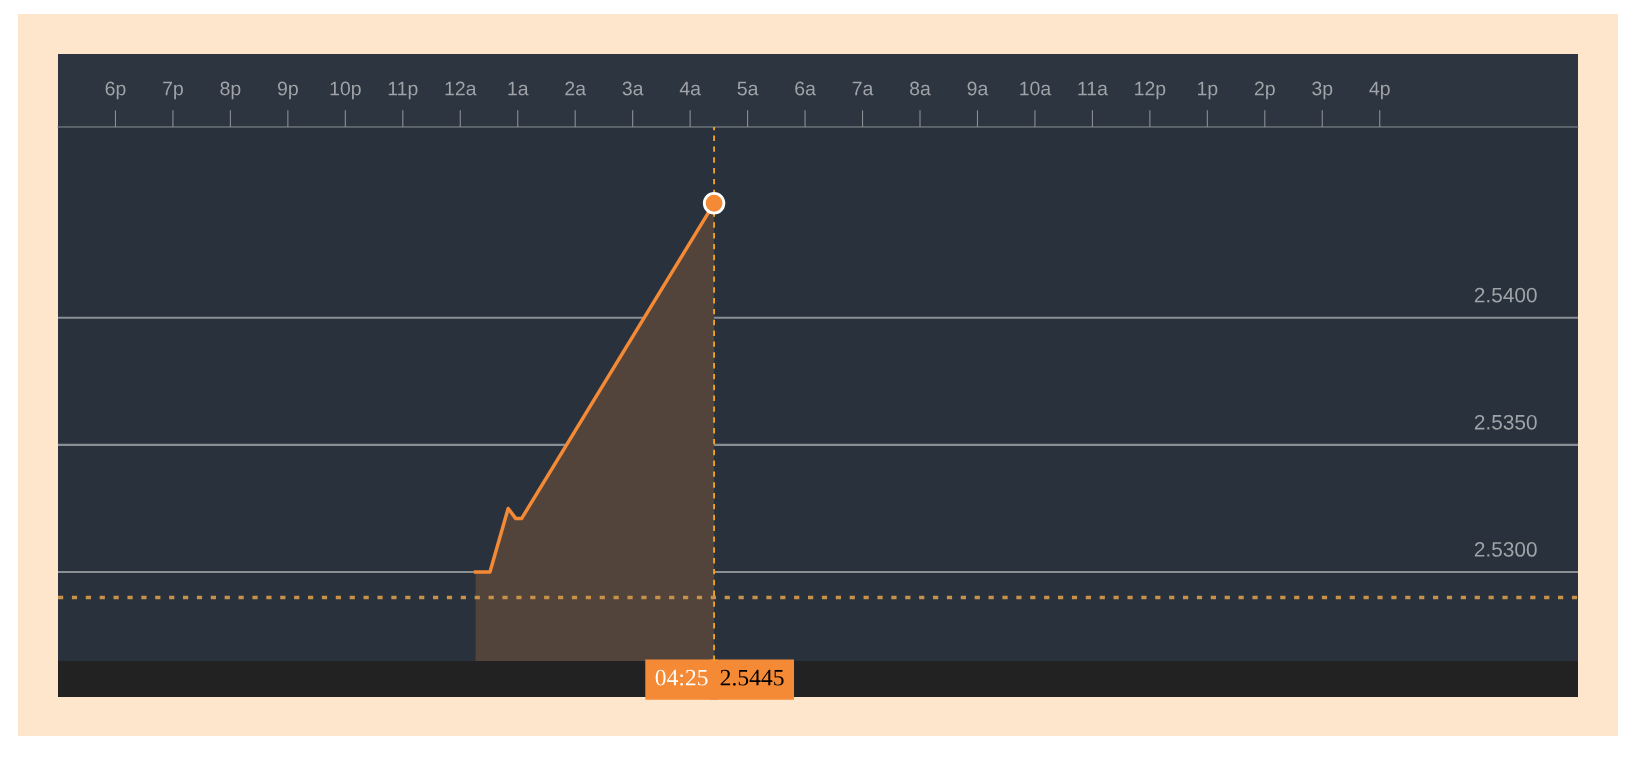  What do you see at coordinates (681, 677) in the screenshot?
I see `ref-line-label: 04:25` at bounding box center [681, 677].